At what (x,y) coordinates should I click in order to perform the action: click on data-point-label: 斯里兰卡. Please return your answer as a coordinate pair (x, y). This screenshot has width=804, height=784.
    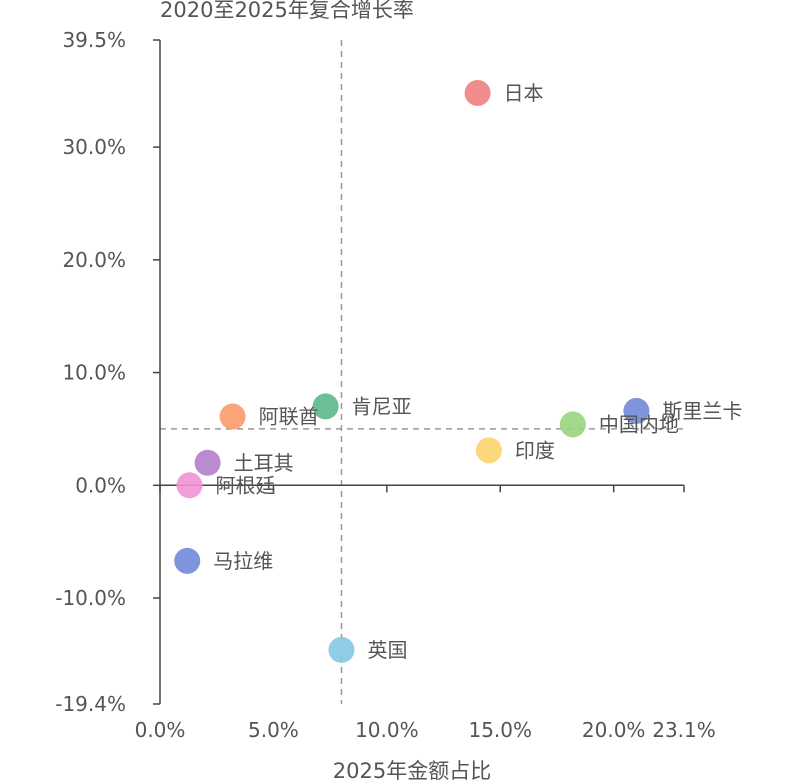
    Looking at the image, I should click on (702, 411).